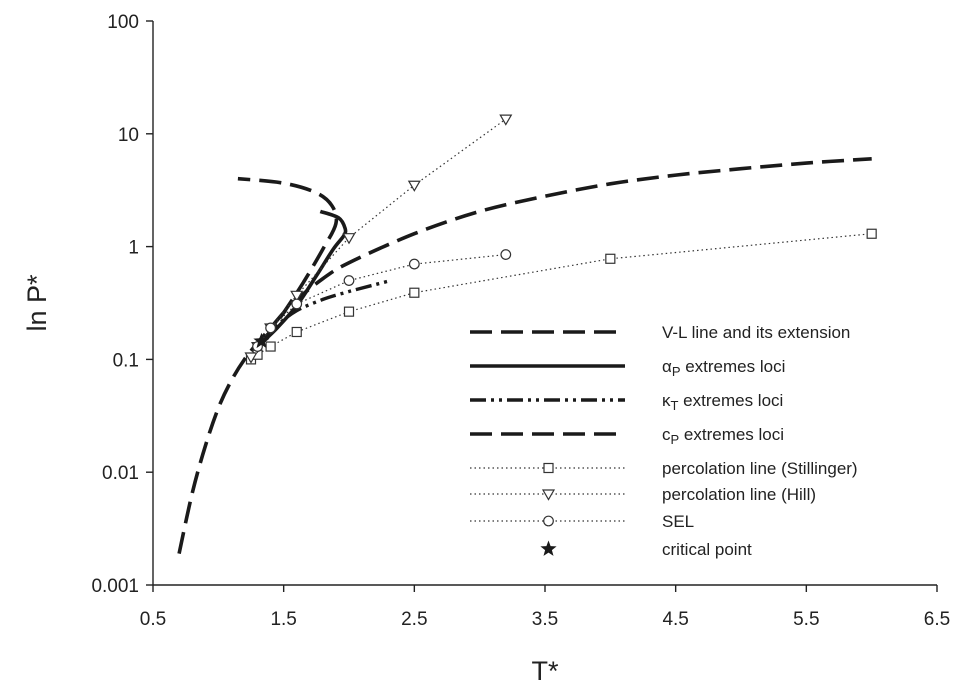 This screenshot has height=691, width=958. Describe the element at coordinates (937, 619) in the screenshot. I see `x-tick-label: 6.5` at that location.